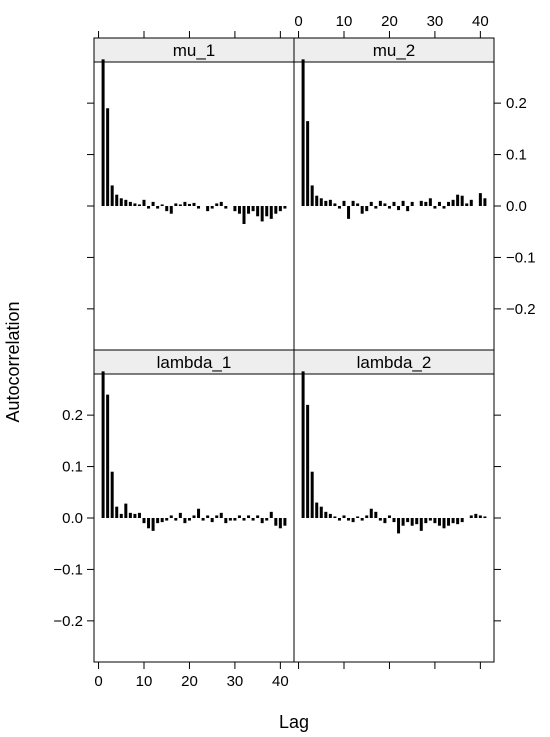 The width and height of the screenshot is (550, 737). I want to click on y-axis-right: −0.2 −0.1 0.0 0.1 0.2, so click(515, 206).